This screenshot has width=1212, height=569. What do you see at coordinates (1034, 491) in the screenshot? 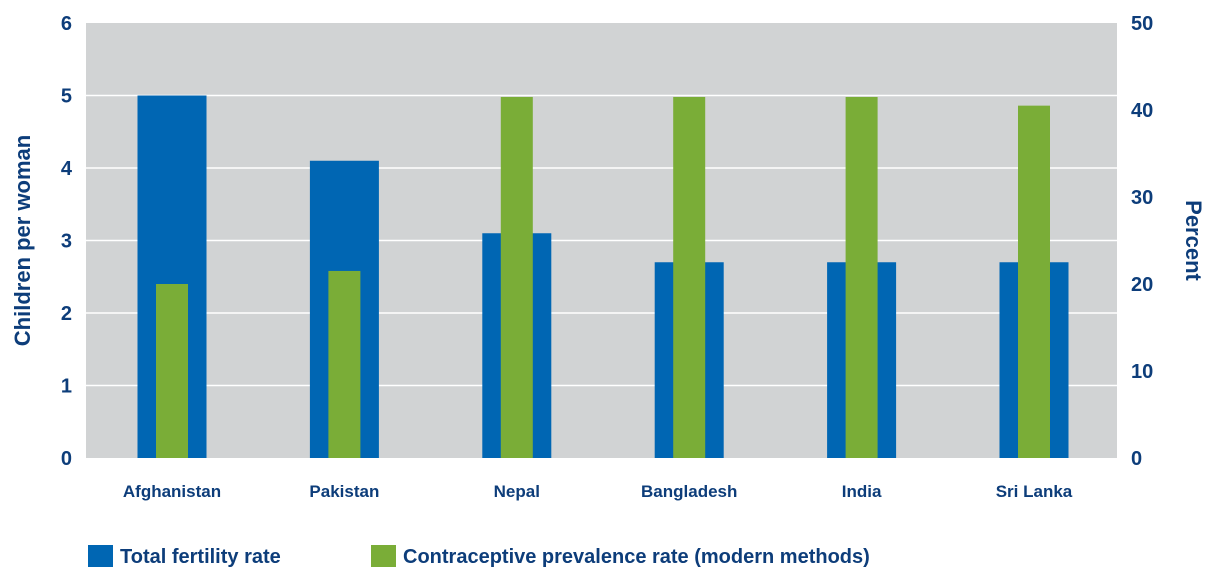
I see `x-category-label: Sri Lanka` at bounding box center [1034, 491].